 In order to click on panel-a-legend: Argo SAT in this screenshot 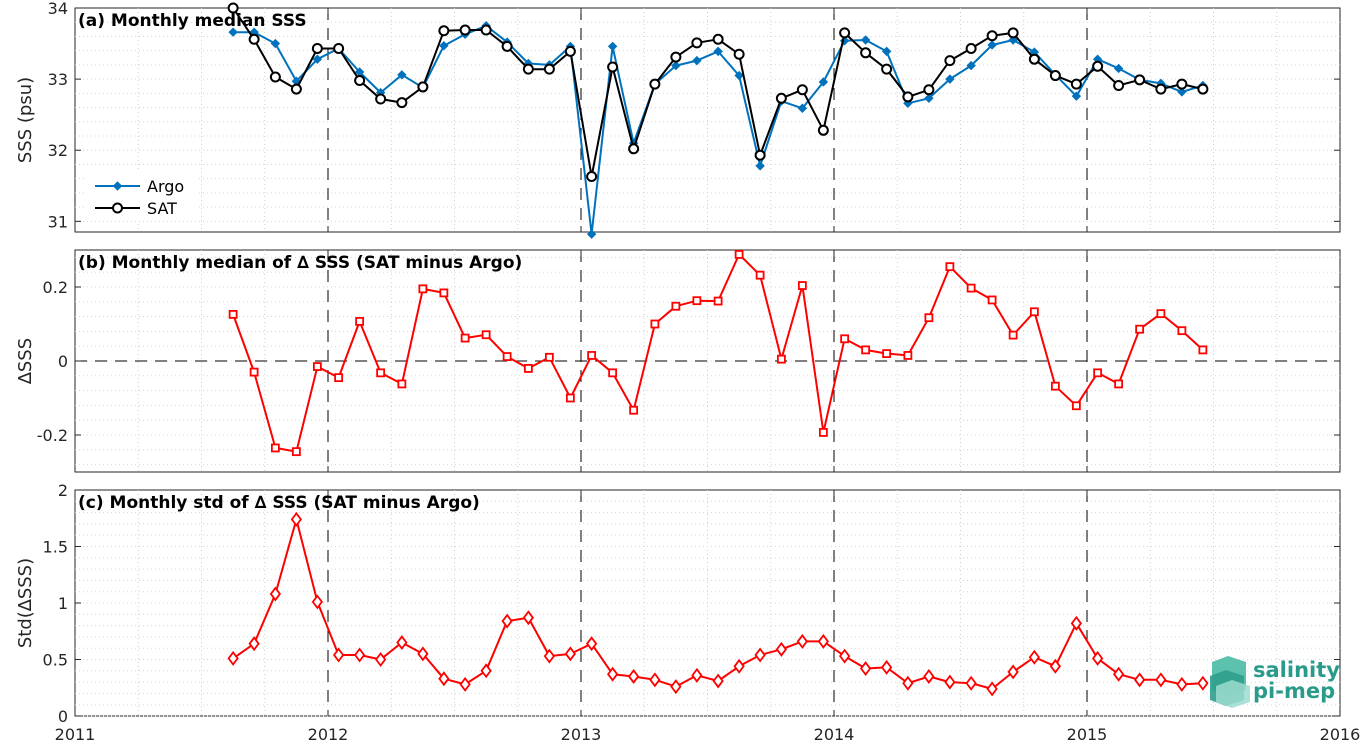, I will do `click(141, 196)`.